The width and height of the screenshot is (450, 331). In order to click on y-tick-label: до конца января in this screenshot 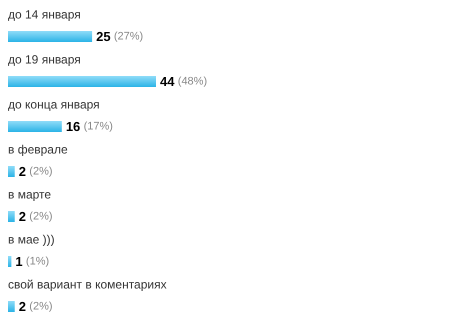, I will do `click(54, 105)`.